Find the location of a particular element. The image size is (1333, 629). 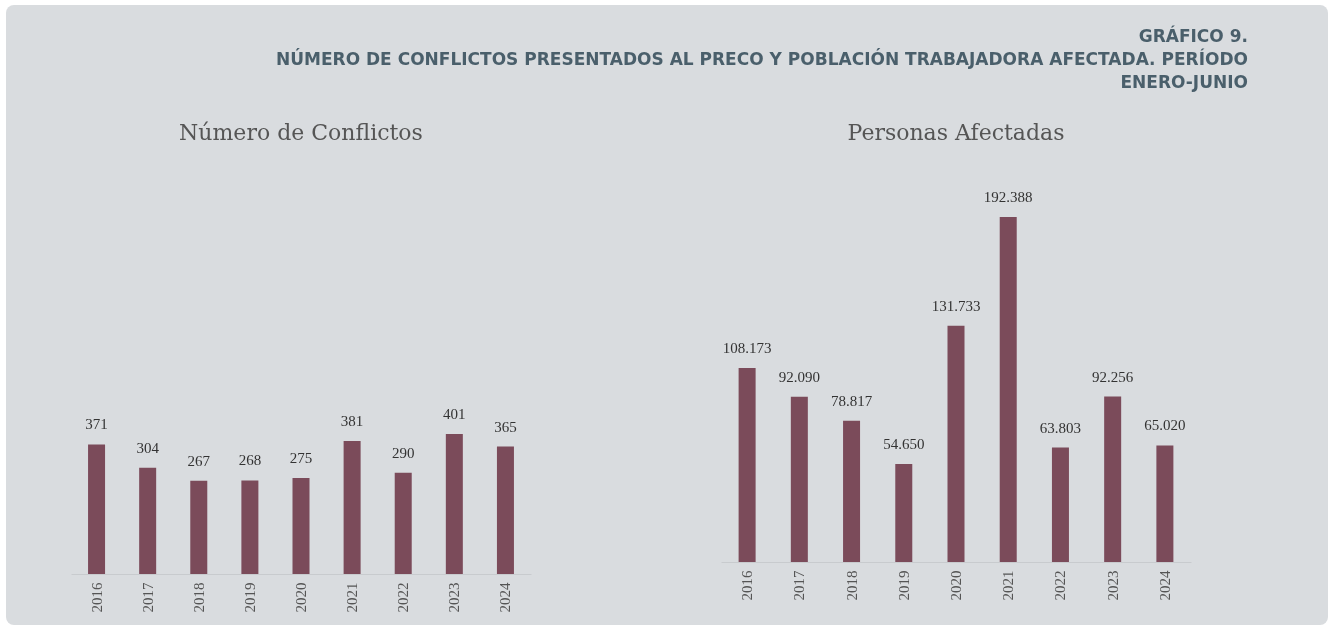

data-label: 267 is located at coordinates (199, 460).